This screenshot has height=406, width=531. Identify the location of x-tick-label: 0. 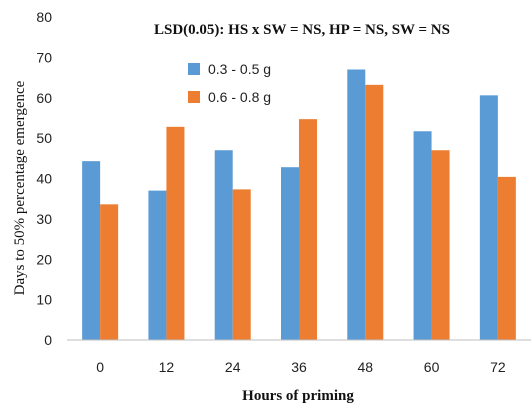
(100, 367).